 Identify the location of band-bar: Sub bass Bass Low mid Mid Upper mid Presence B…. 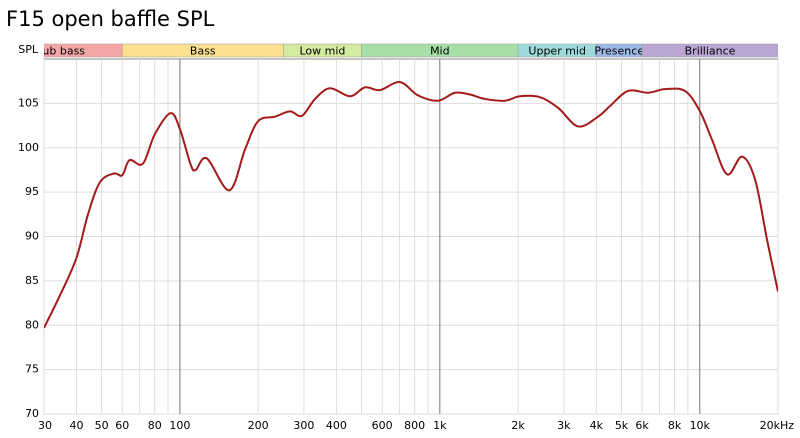
(406, 50).